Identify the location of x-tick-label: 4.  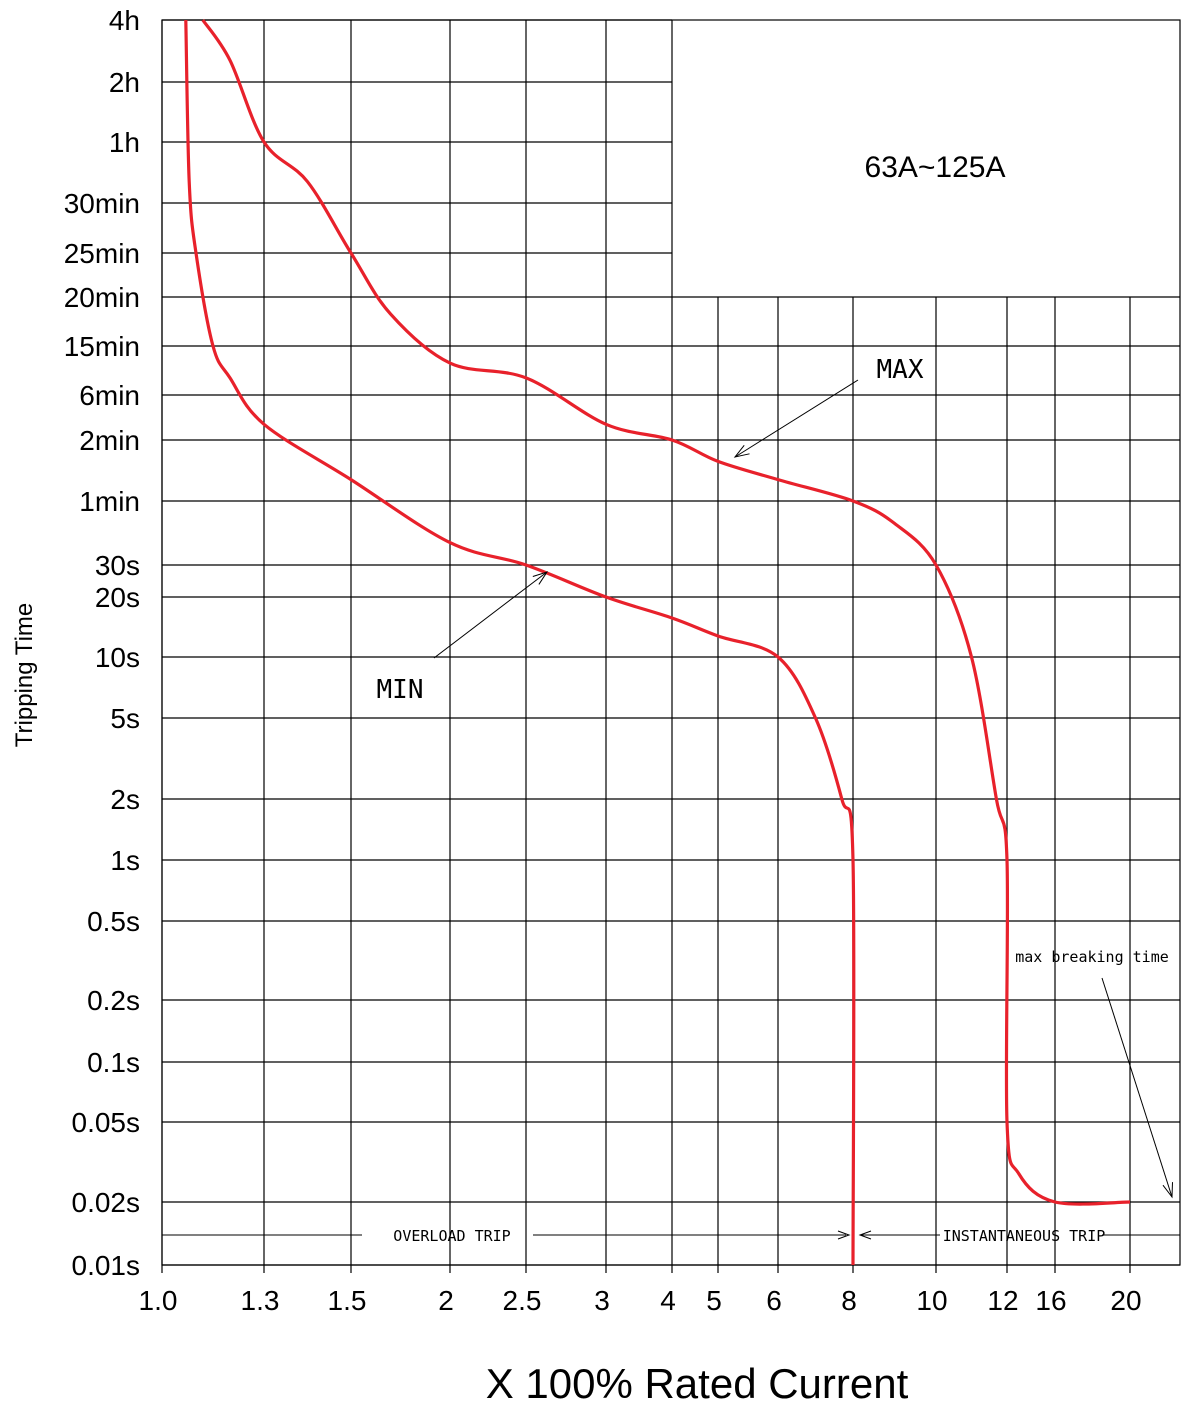
(668, 1300).